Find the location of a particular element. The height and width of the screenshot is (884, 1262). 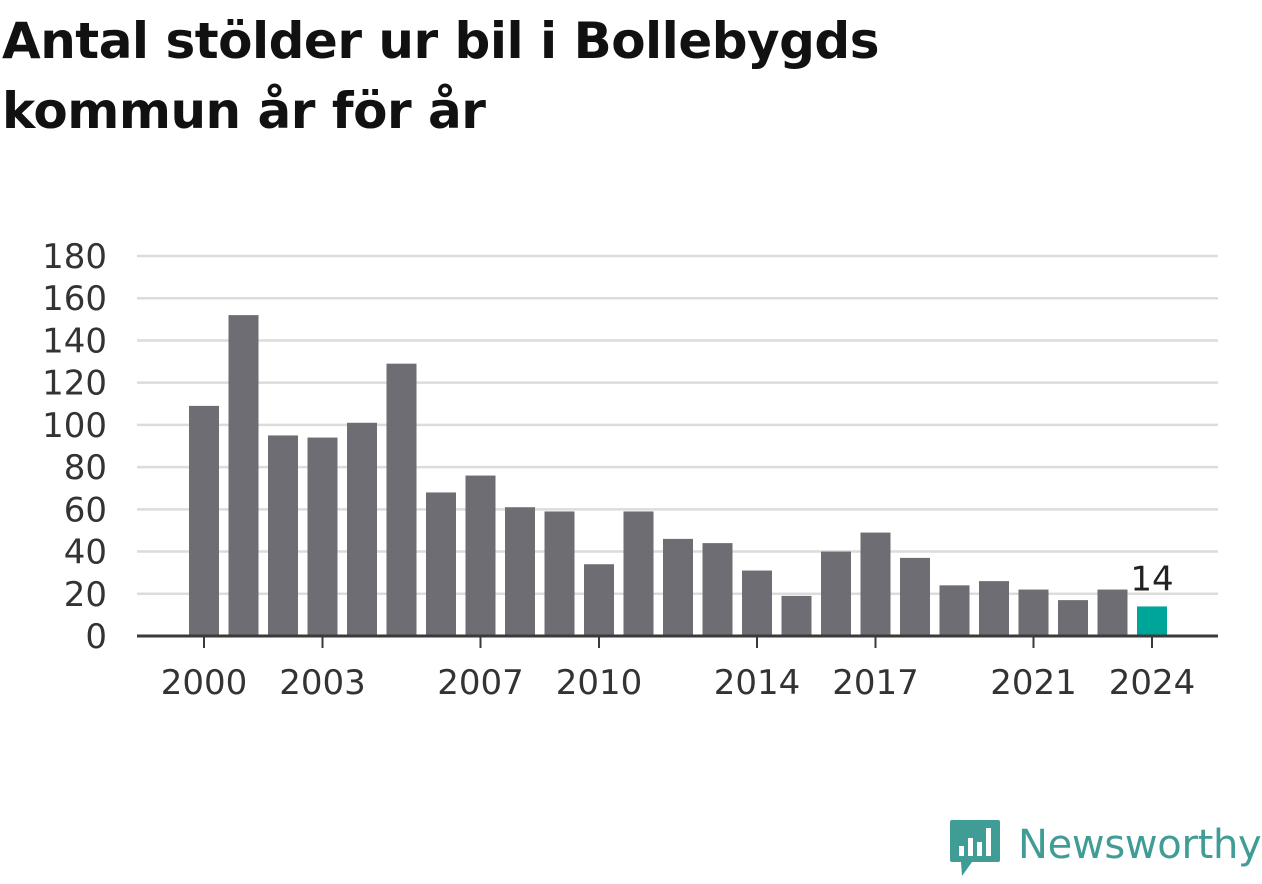

bar-2002 is located at coordinates (283, 535).